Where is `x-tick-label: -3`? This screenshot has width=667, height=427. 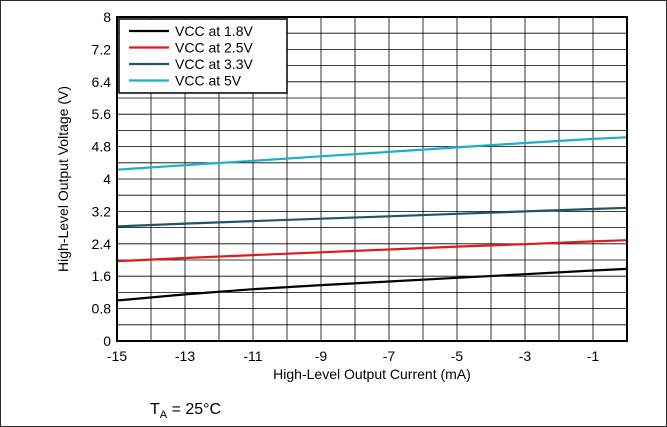
x-tick-label: -3 is located at coordinates (525, 356).